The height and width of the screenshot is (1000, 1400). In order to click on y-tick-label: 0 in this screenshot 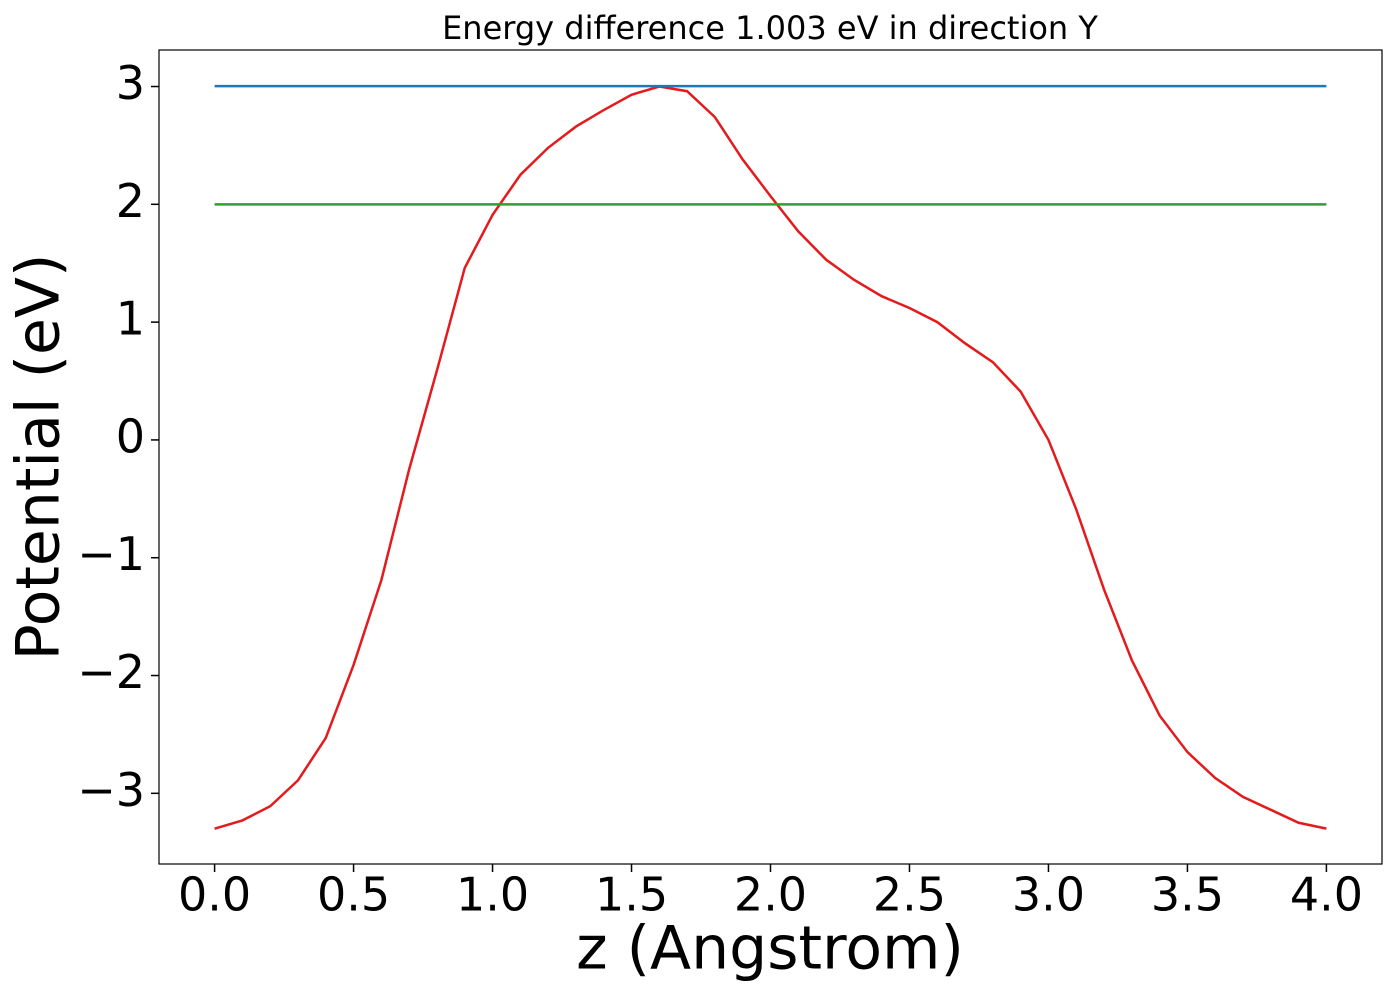, I will do `click(130, 436)`.